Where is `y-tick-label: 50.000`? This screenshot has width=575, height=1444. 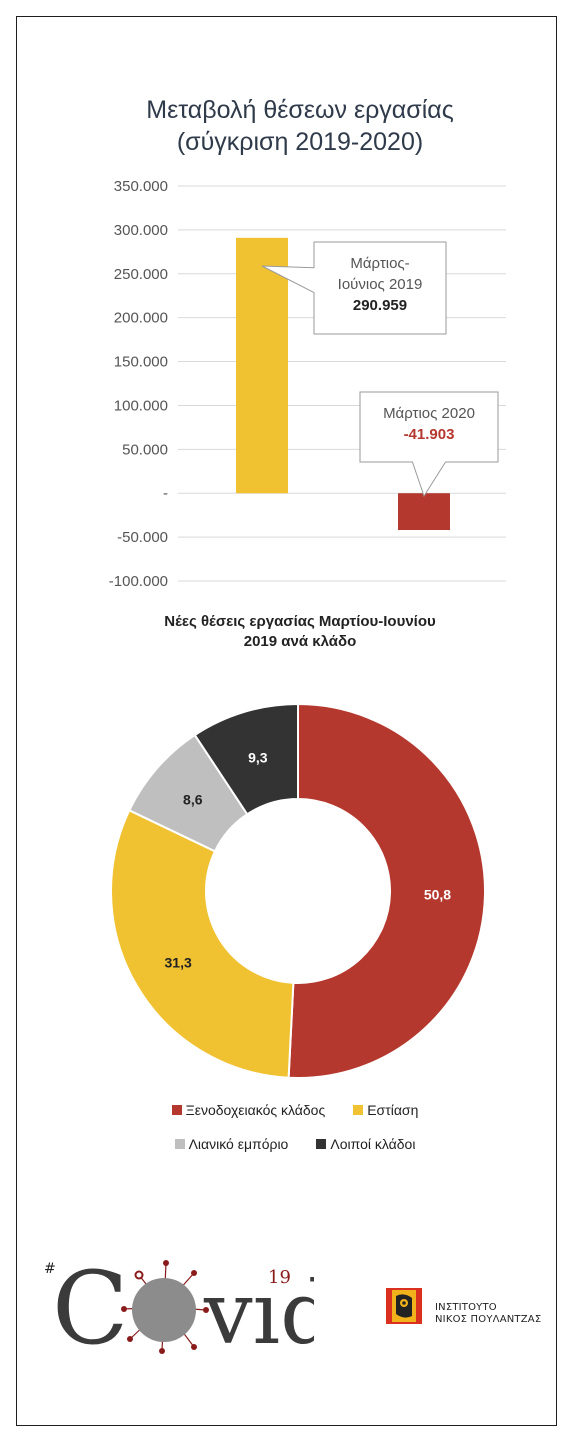
y-tick-label: 50.000 is located at coordinates (145, 449).